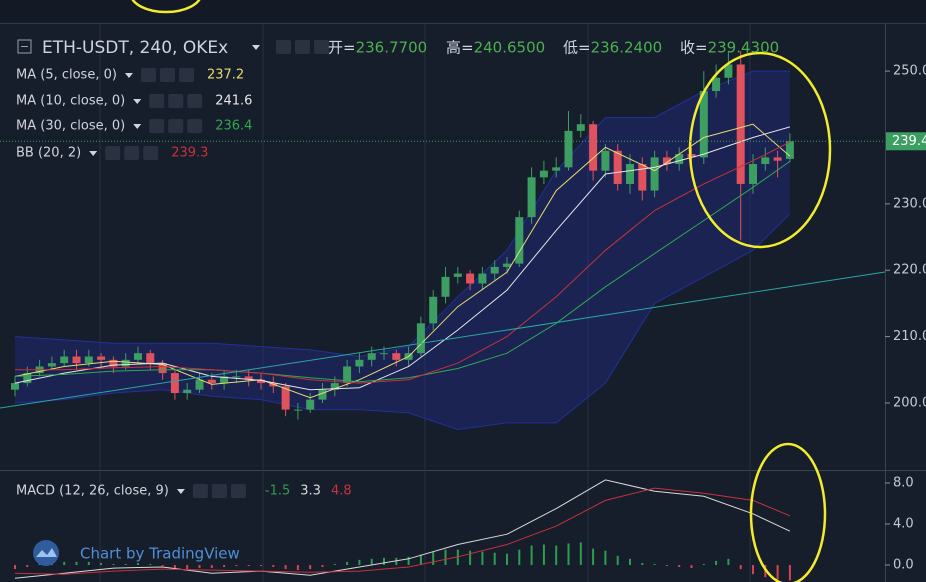  Describe the element at coordinates (909, 203) in the screenshot. I see `y-tick-label: 230.0` at that location.